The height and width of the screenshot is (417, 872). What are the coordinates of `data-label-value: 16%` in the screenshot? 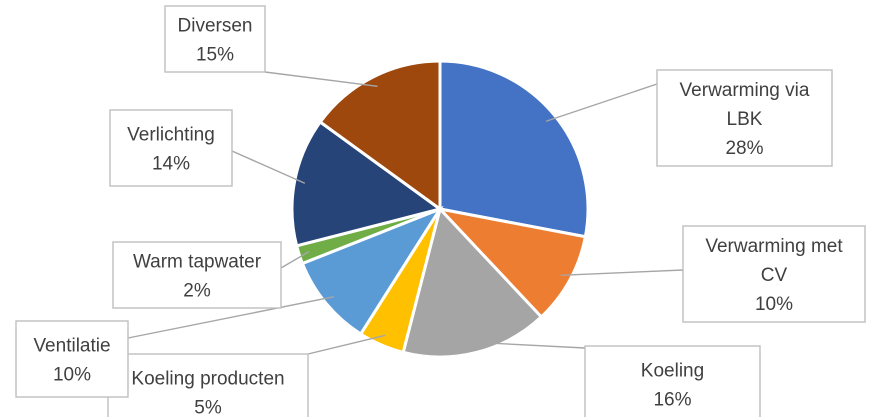 It's located at (672, 400).